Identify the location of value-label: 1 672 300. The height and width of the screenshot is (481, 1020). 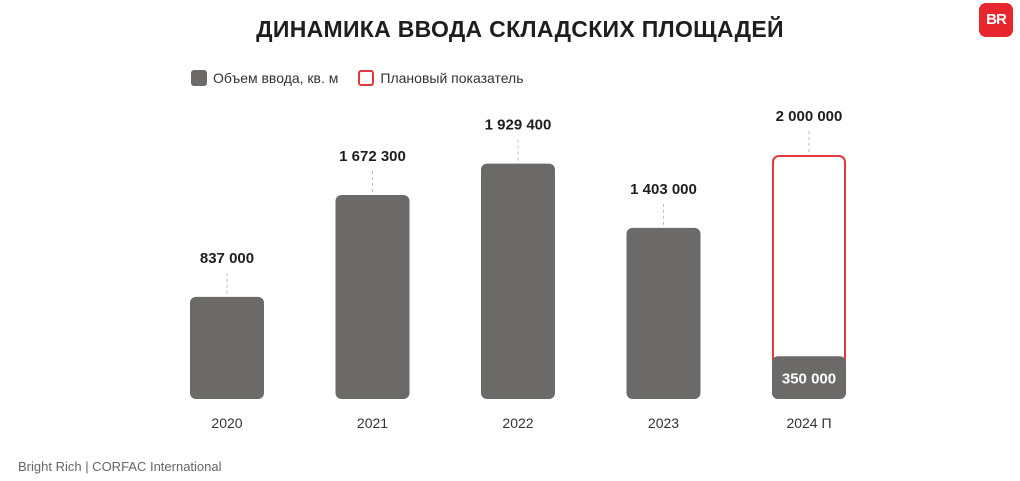
(372, 156).